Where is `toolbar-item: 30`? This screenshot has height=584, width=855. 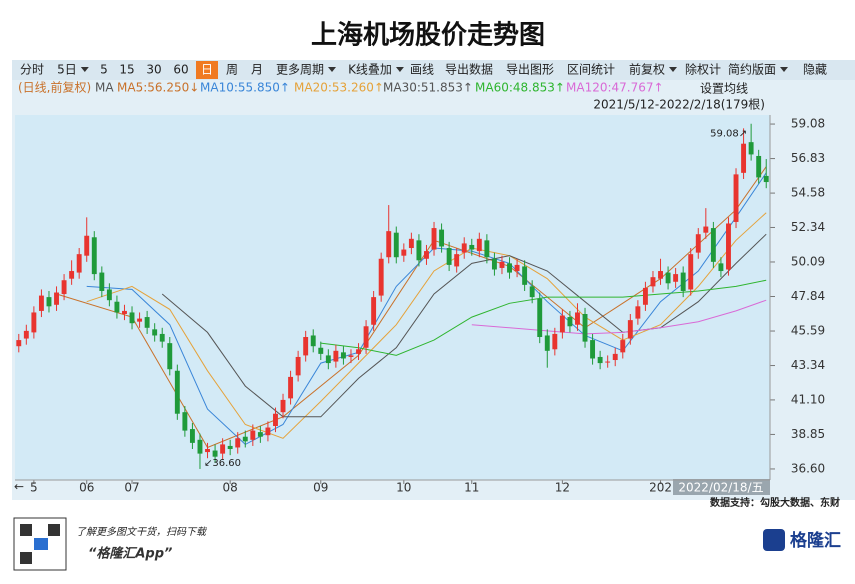
toolbar-item: 30 is located at coordinates (153, 70).